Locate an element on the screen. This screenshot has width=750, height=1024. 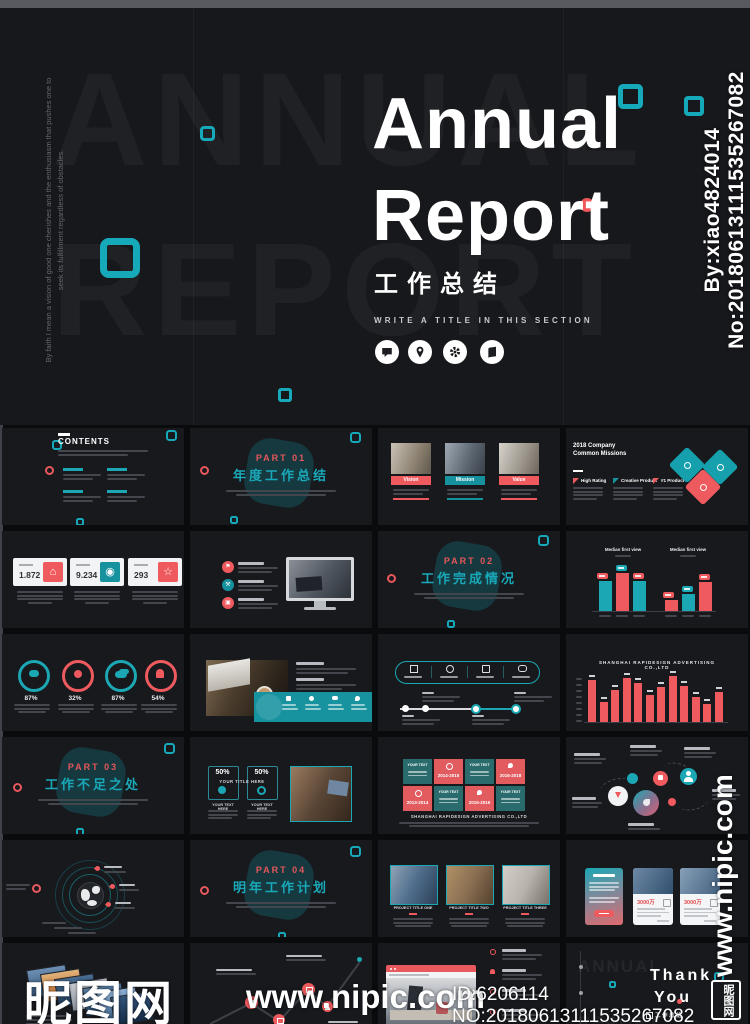
slide-thumb-monitor: ⚑ ⚒ ▣ is located at coordinates (281, 579).